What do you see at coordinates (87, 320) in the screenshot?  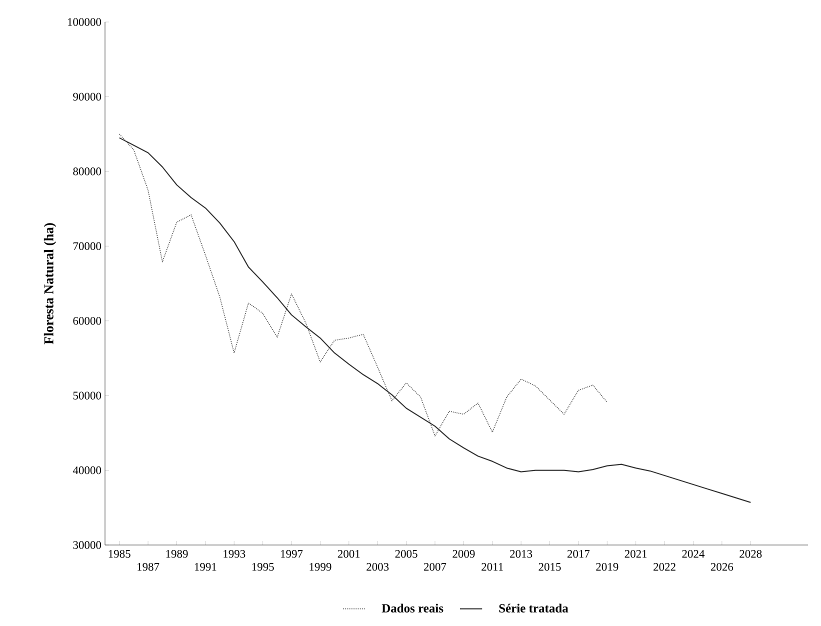 I see `y-tick-label: 60000` at bounding box center [87, 320].